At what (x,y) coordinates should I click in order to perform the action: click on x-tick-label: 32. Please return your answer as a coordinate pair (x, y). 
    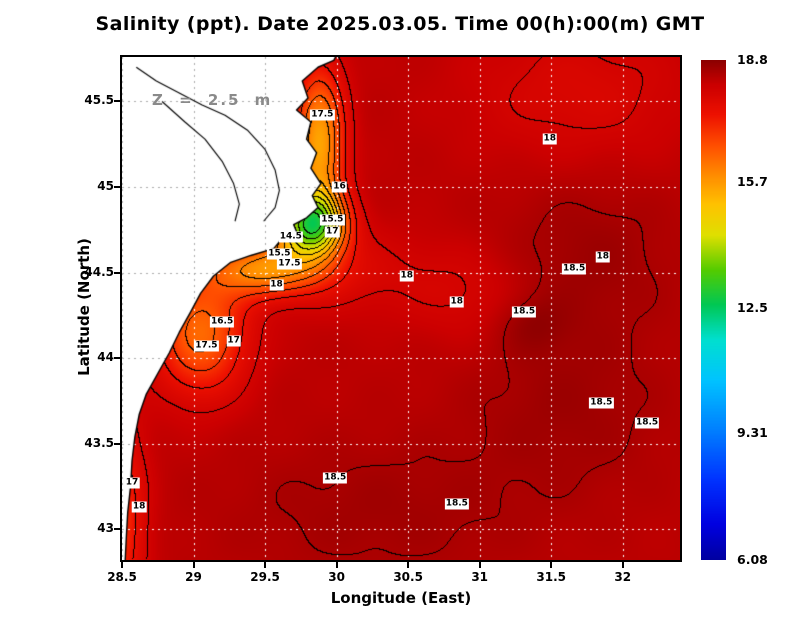
    Looking at the image, I should click on (623, 577).